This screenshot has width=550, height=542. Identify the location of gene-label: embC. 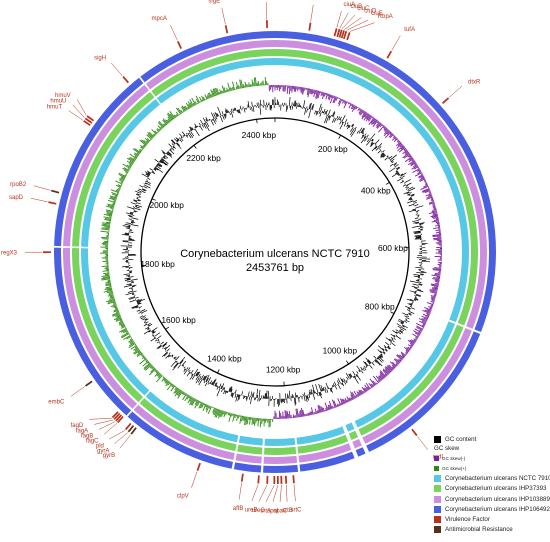
(56, 402).